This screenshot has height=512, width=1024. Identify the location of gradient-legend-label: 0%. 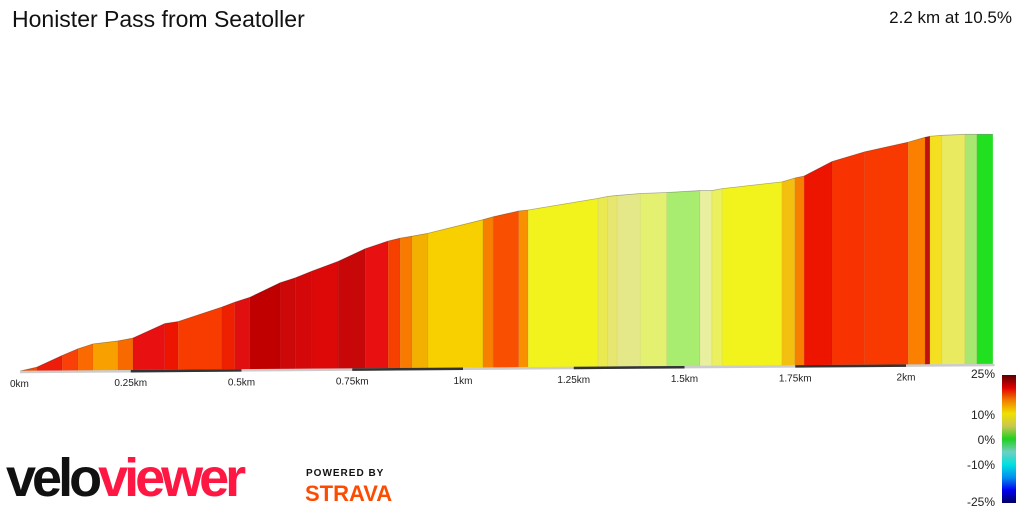
(987, 440).